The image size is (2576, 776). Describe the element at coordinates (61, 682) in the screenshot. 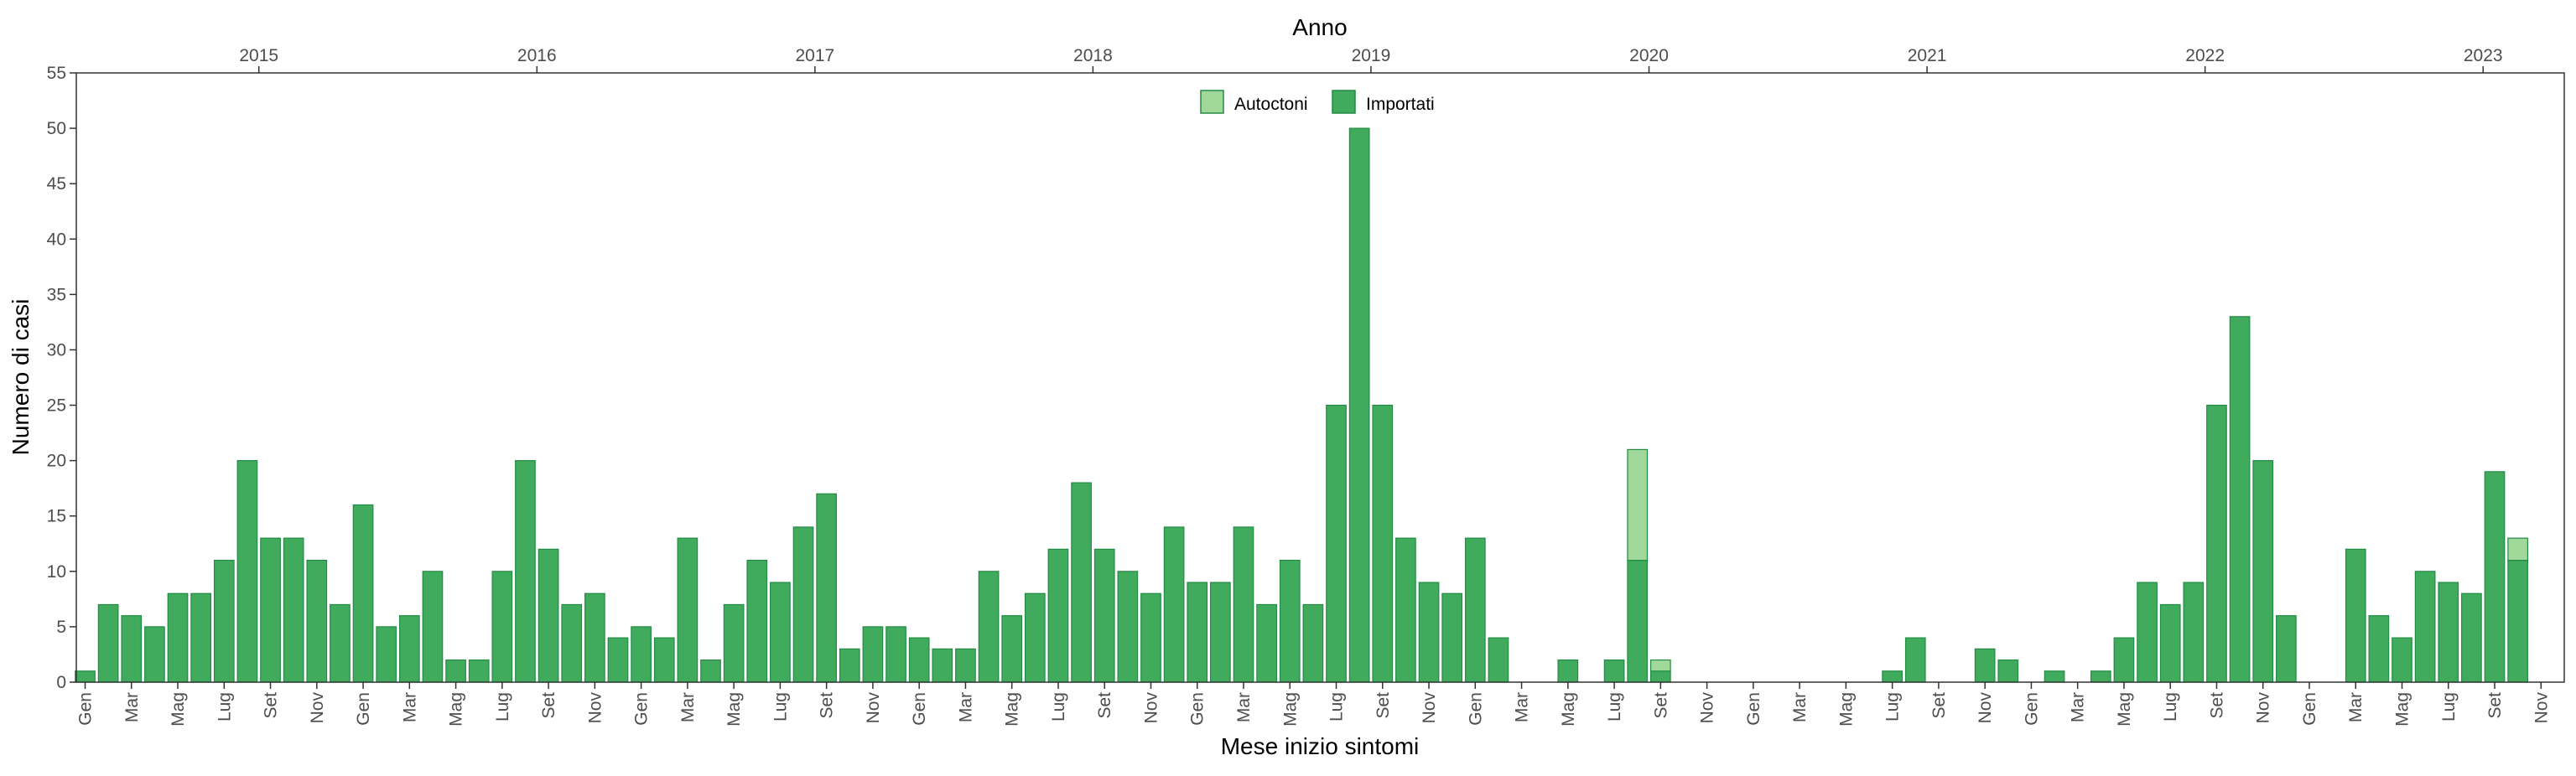

I see `y-tick-label: 0` at that location.